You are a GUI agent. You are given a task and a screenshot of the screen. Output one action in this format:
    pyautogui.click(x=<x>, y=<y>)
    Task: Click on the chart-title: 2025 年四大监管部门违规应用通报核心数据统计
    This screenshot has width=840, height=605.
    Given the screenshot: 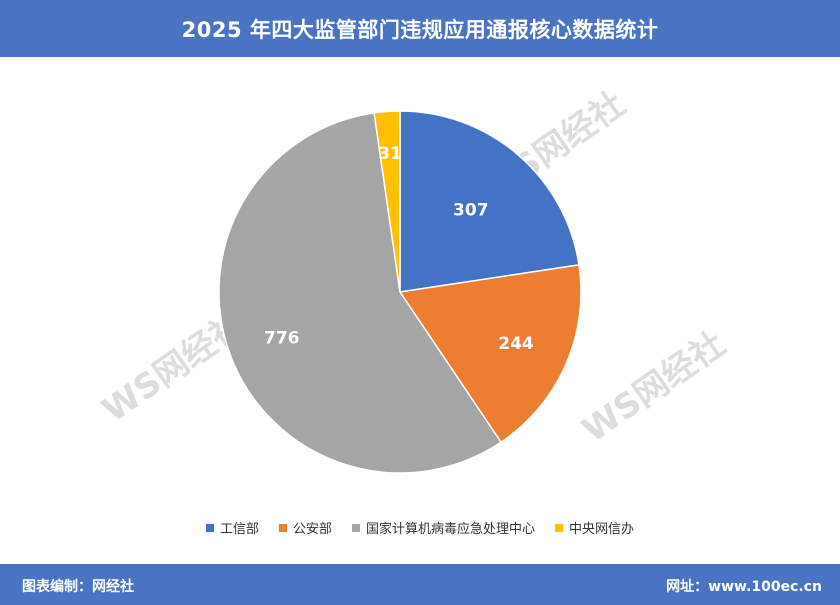 What is the action you would take?
    pyautogui.click(x=420, y=29)
    